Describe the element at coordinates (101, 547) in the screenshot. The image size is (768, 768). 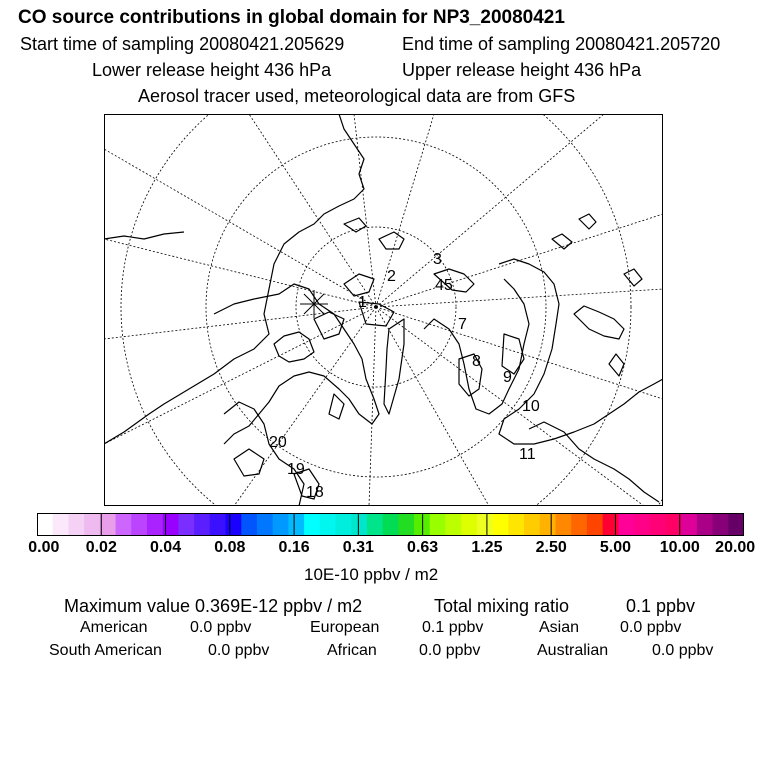
I see `colorbar-tick-label: 0.02` at that location.